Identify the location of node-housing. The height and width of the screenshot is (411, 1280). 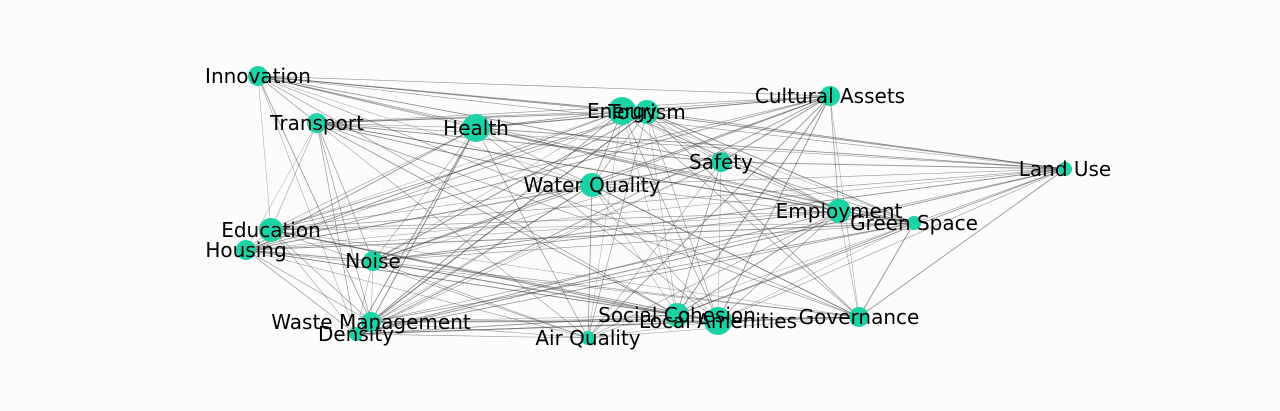
(246, 250).